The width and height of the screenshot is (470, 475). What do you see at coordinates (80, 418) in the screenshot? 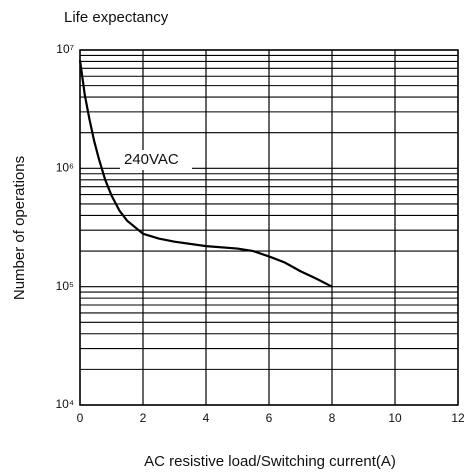
I see `x-tick-label: 0` at bounding box center [80, 418].